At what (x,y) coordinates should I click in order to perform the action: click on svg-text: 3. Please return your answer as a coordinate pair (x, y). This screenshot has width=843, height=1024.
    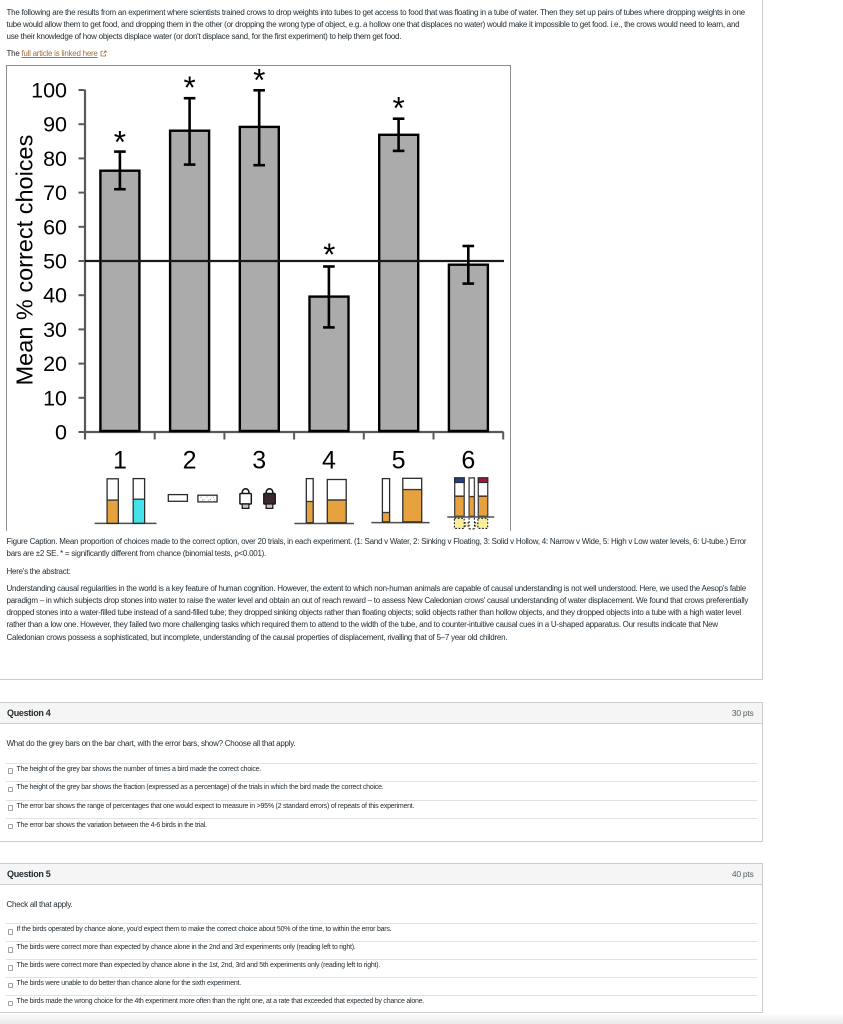
    Looking at the image, I should click on (259, 461).